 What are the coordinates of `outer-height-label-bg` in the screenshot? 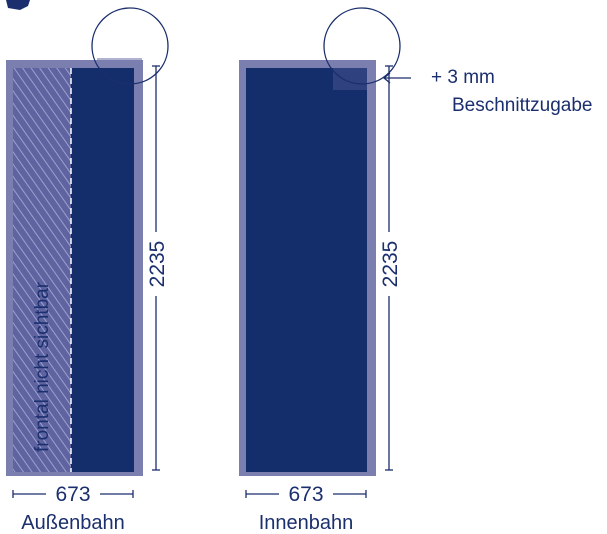 It's located at (156, 264).